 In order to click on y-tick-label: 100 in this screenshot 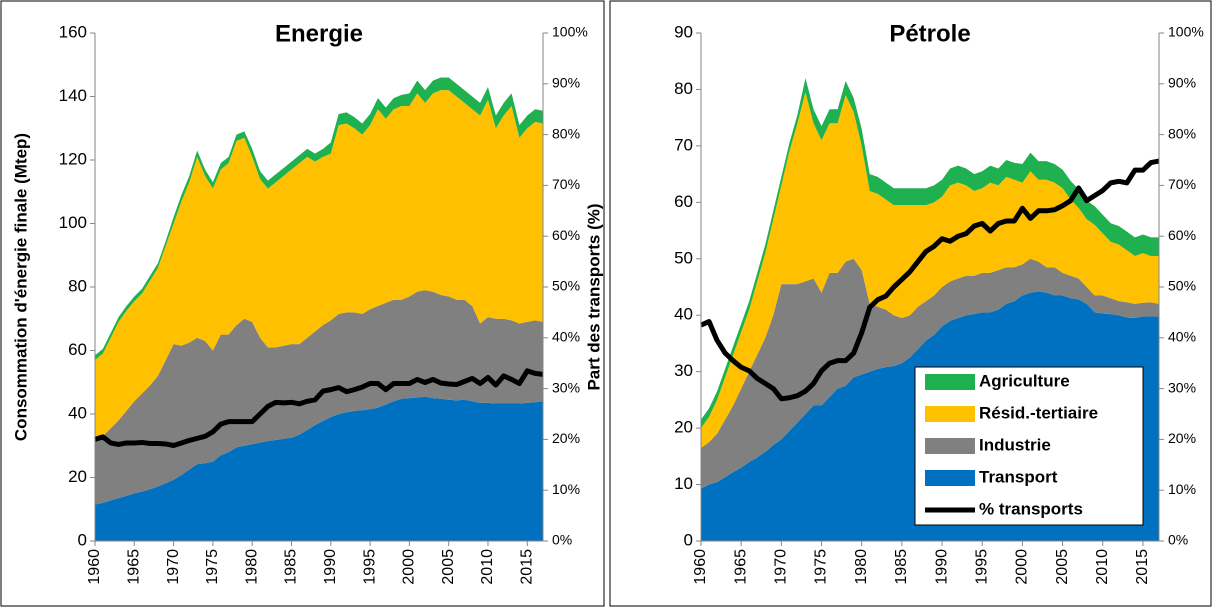, I will do `click(73, 222)`.